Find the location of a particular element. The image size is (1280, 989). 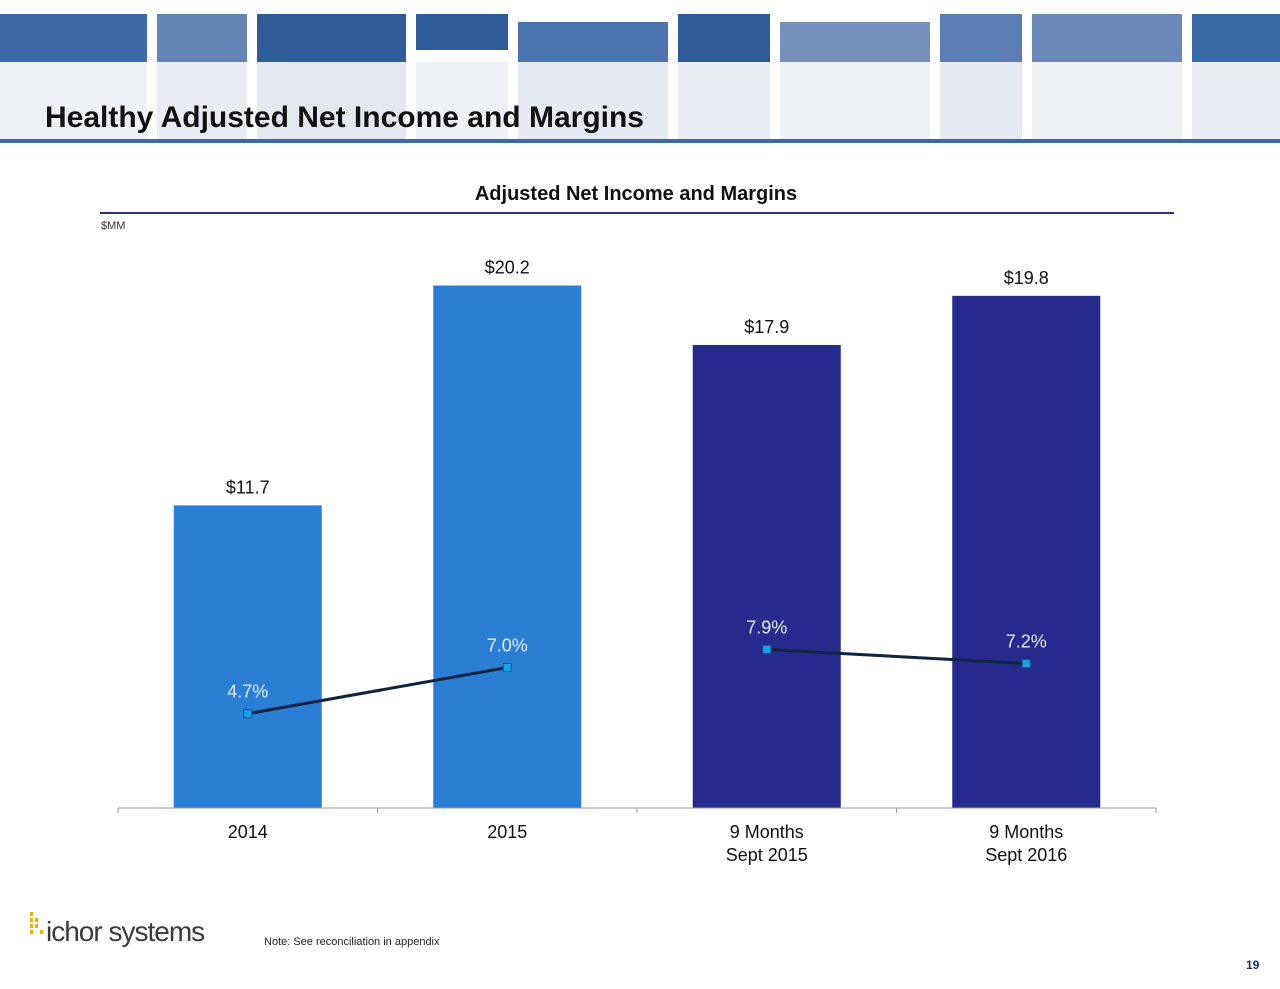

x-tick-label-3-0: 9 Months is located at coordinates (1026, 832).